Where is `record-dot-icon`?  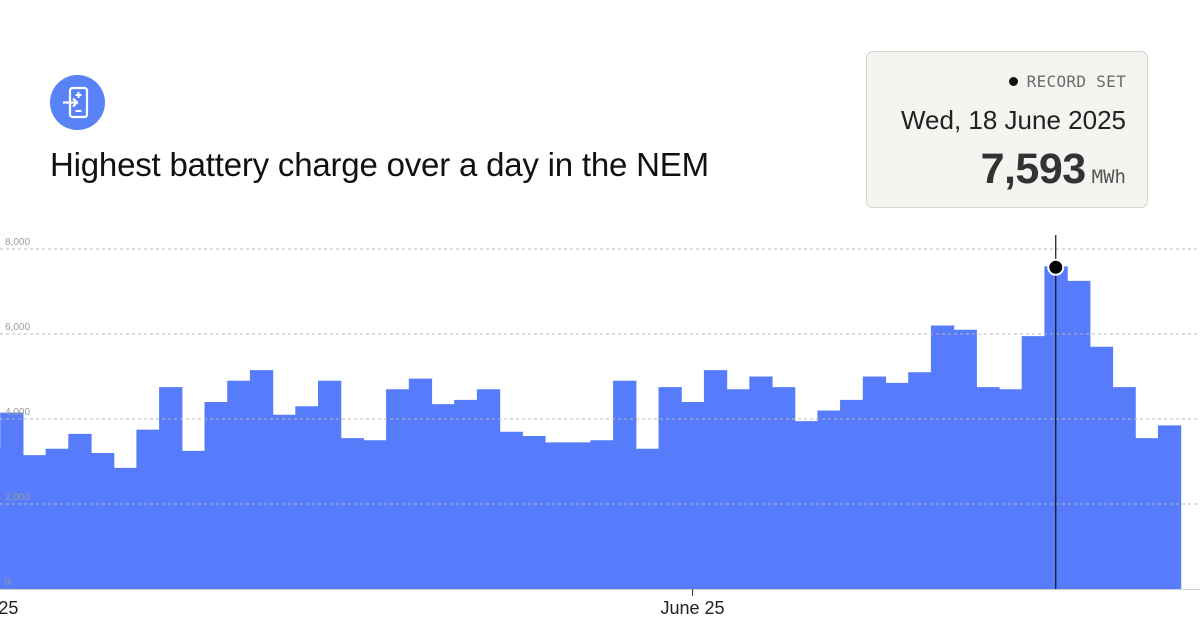 record-dot-icon is located at coordinates (1013, 81).